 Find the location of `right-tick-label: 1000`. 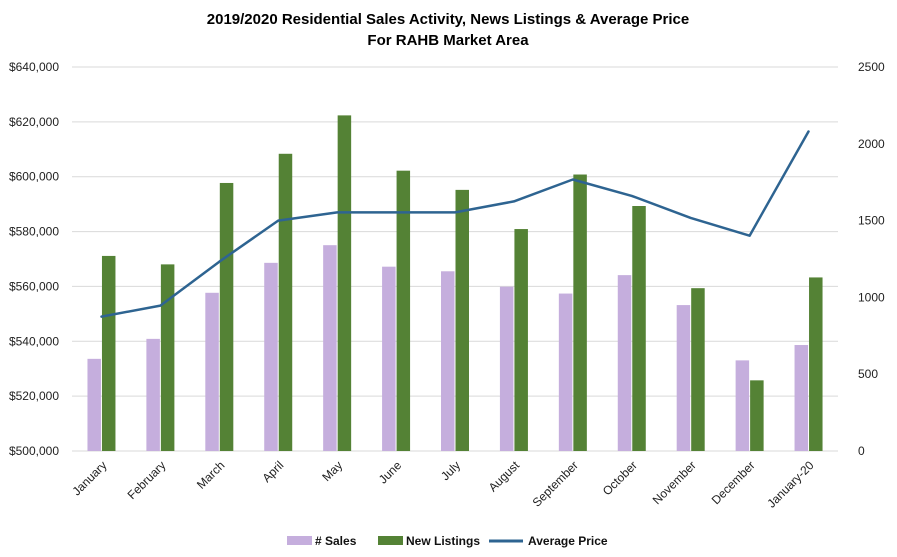

right-tick-label: 1000 is located at coordinates (871, 297).